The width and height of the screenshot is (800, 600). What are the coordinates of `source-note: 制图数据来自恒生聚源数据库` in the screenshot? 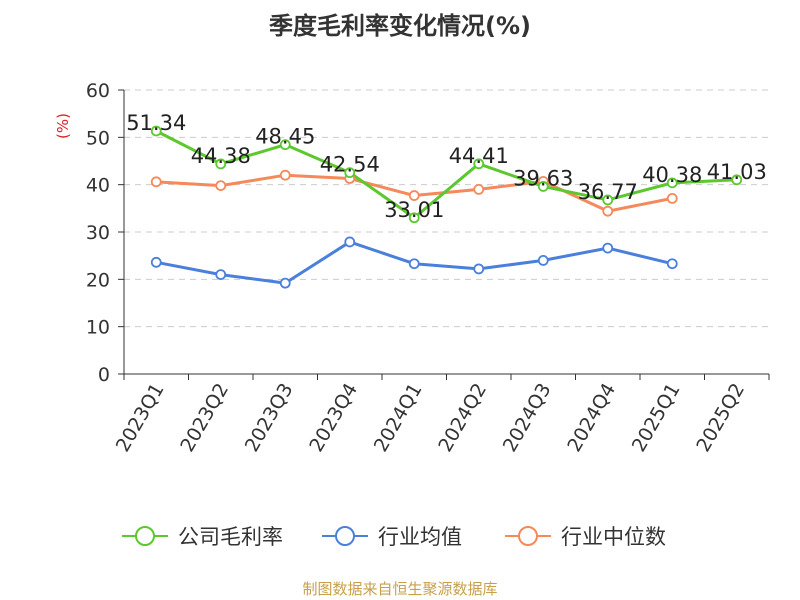 It's located at (400, 589).